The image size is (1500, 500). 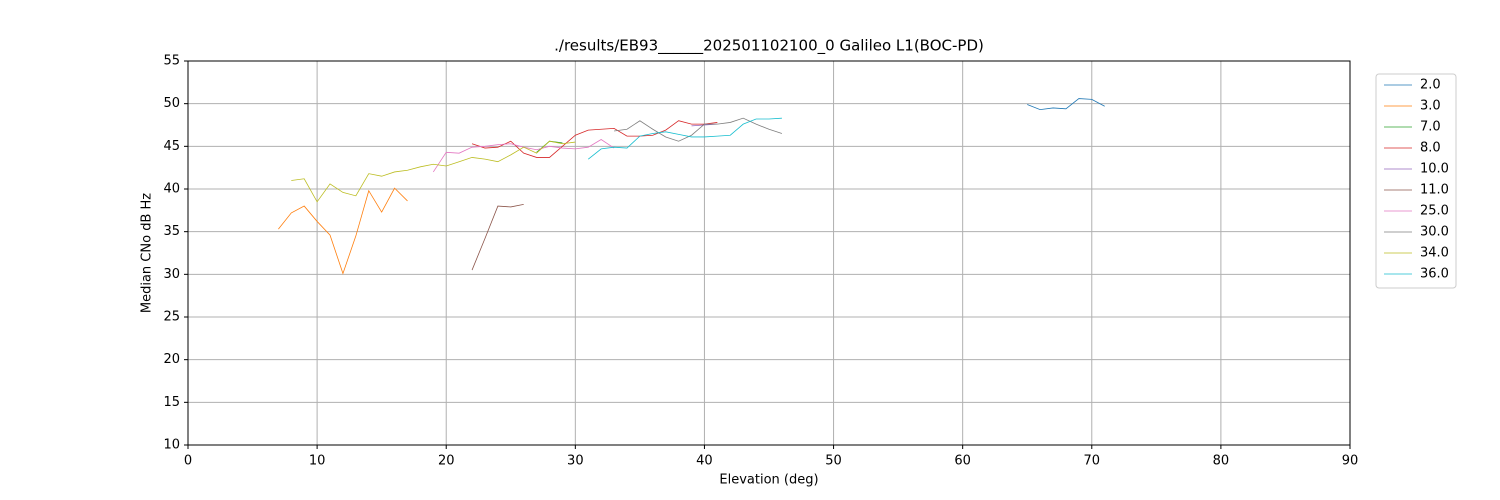 What do you see at coordinates (962, 461) in the screenshot?
I see `x-tick-label: 60` at bounding box center [962, 461].